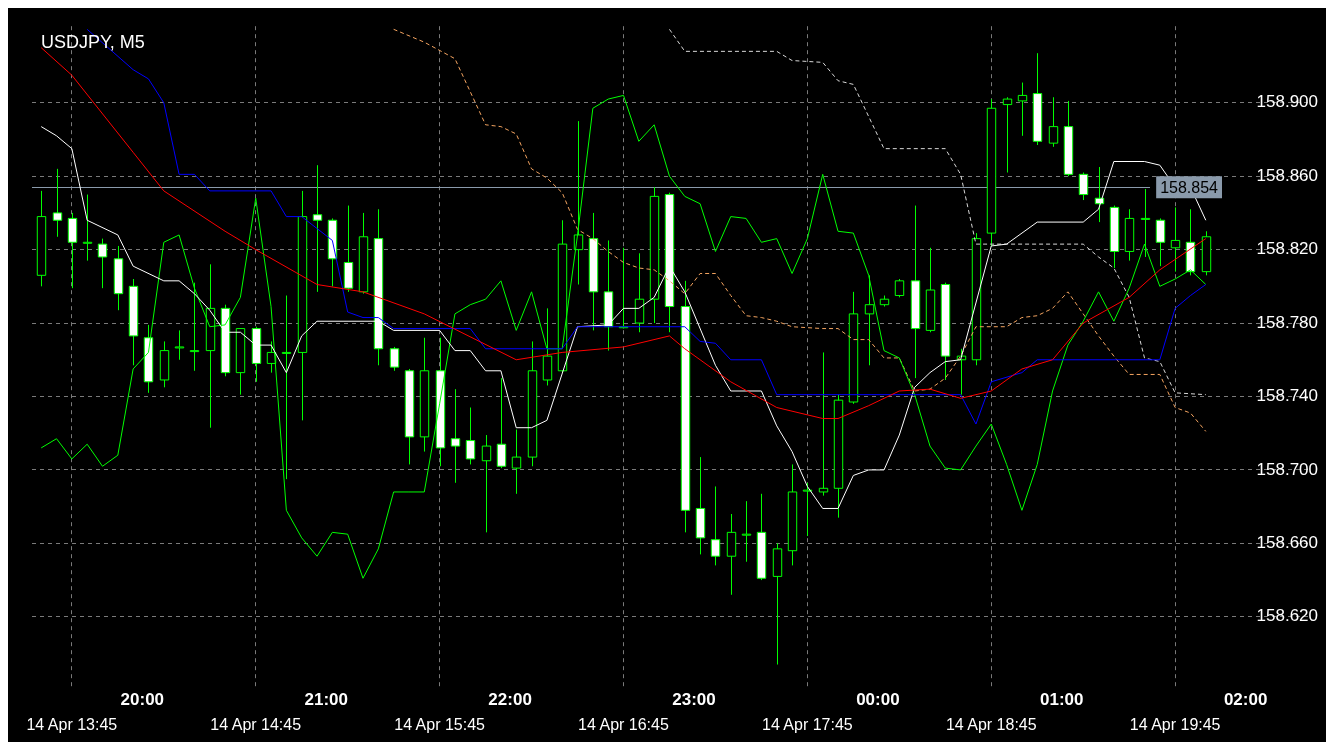 The width and height of the screenshot is (1334, 750). I want to click on x-tick-label: 14 Apr 17:45, so click(807, 724).